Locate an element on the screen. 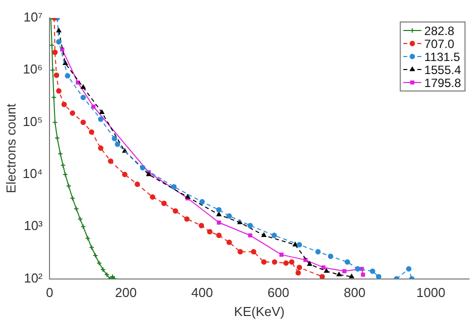  y-tick-label: 10² is located at coordinates (34, 278).